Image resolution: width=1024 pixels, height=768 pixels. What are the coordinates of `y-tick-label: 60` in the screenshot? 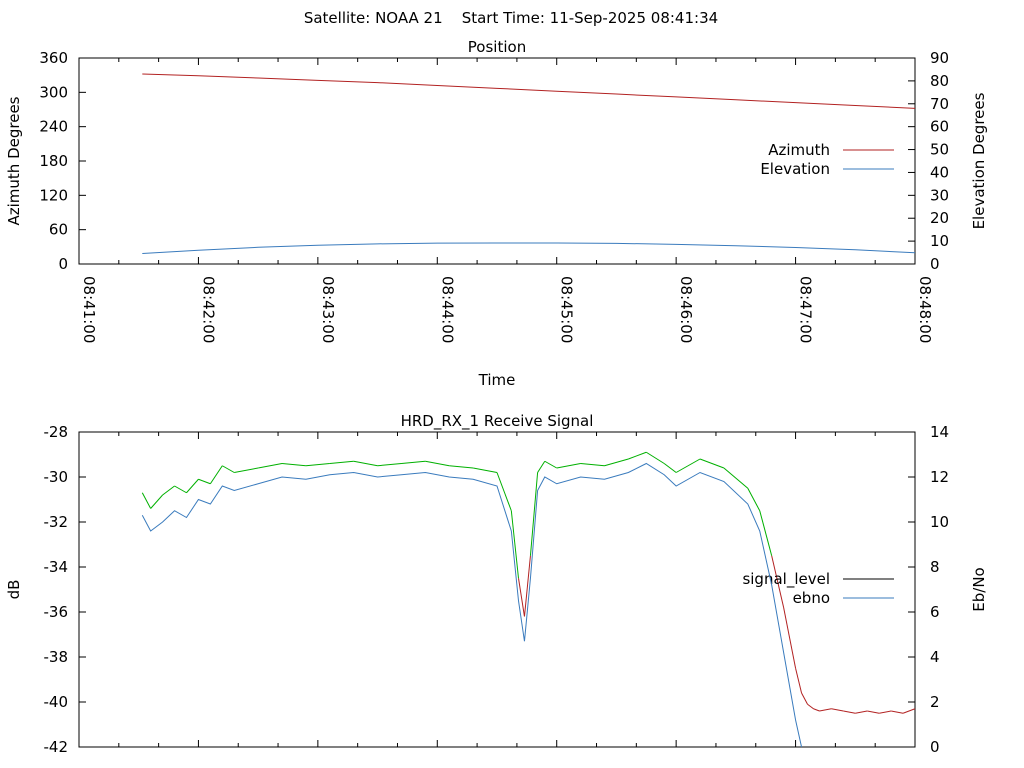 It's located at (58, 230).